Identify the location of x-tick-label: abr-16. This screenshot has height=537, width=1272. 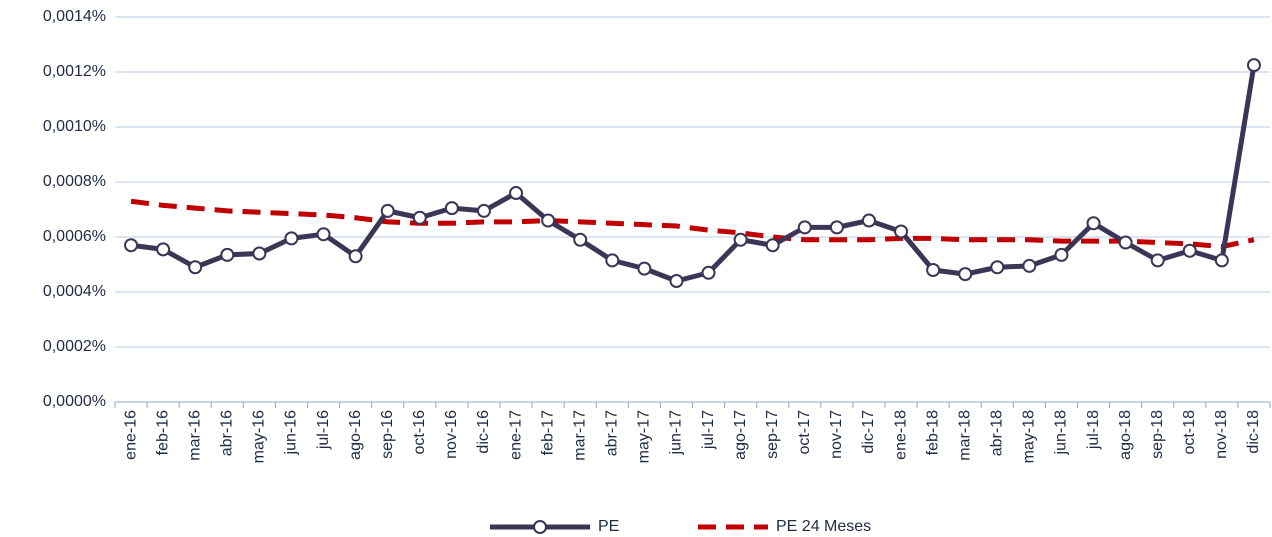
(227, 433).